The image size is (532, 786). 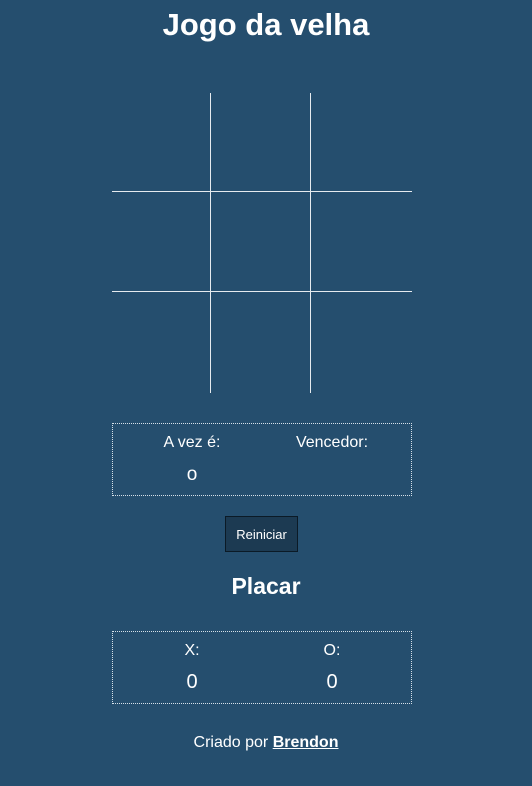 I want to click on score-x-value: 0, so click(x=192, y=682).